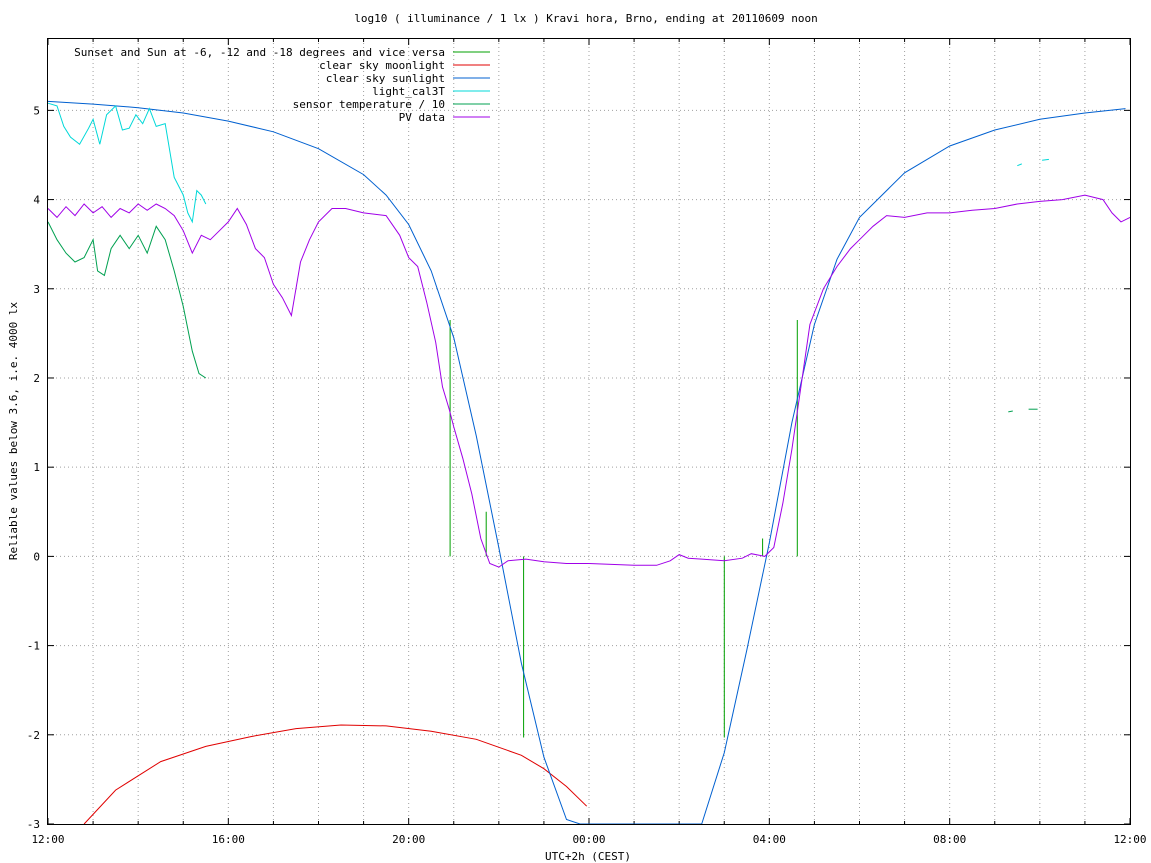  Describe the element at coordinates (36, 467) in the screenshot. I see `y-tick-label: 1` at that location.